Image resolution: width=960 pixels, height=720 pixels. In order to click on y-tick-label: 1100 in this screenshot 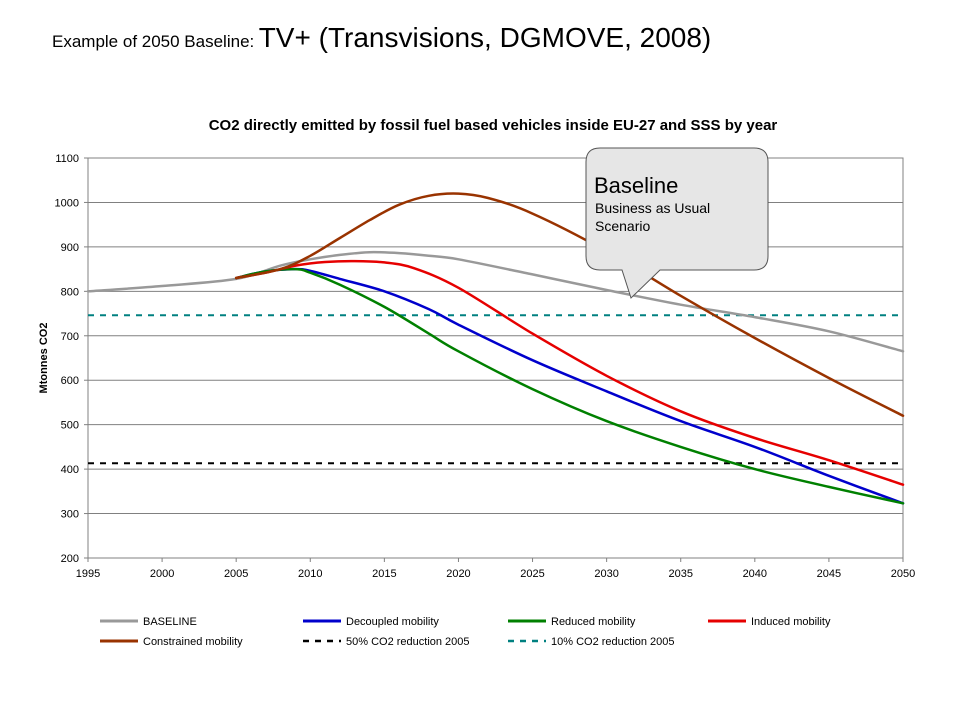, I will do `click(67, 159)`.